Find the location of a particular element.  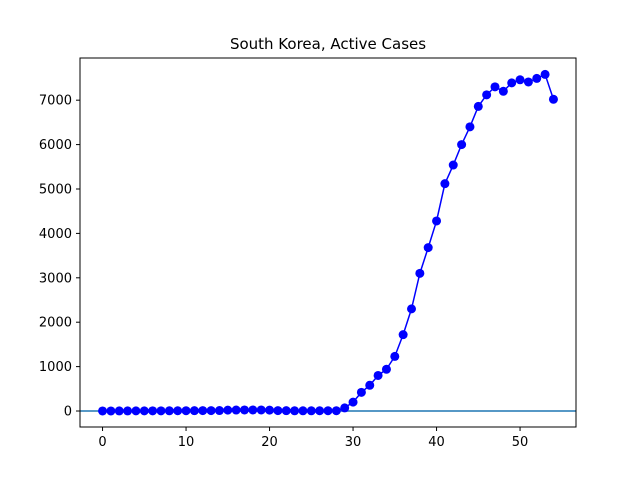

y-tick-label: 4000 is located at coordinates (55, 234).